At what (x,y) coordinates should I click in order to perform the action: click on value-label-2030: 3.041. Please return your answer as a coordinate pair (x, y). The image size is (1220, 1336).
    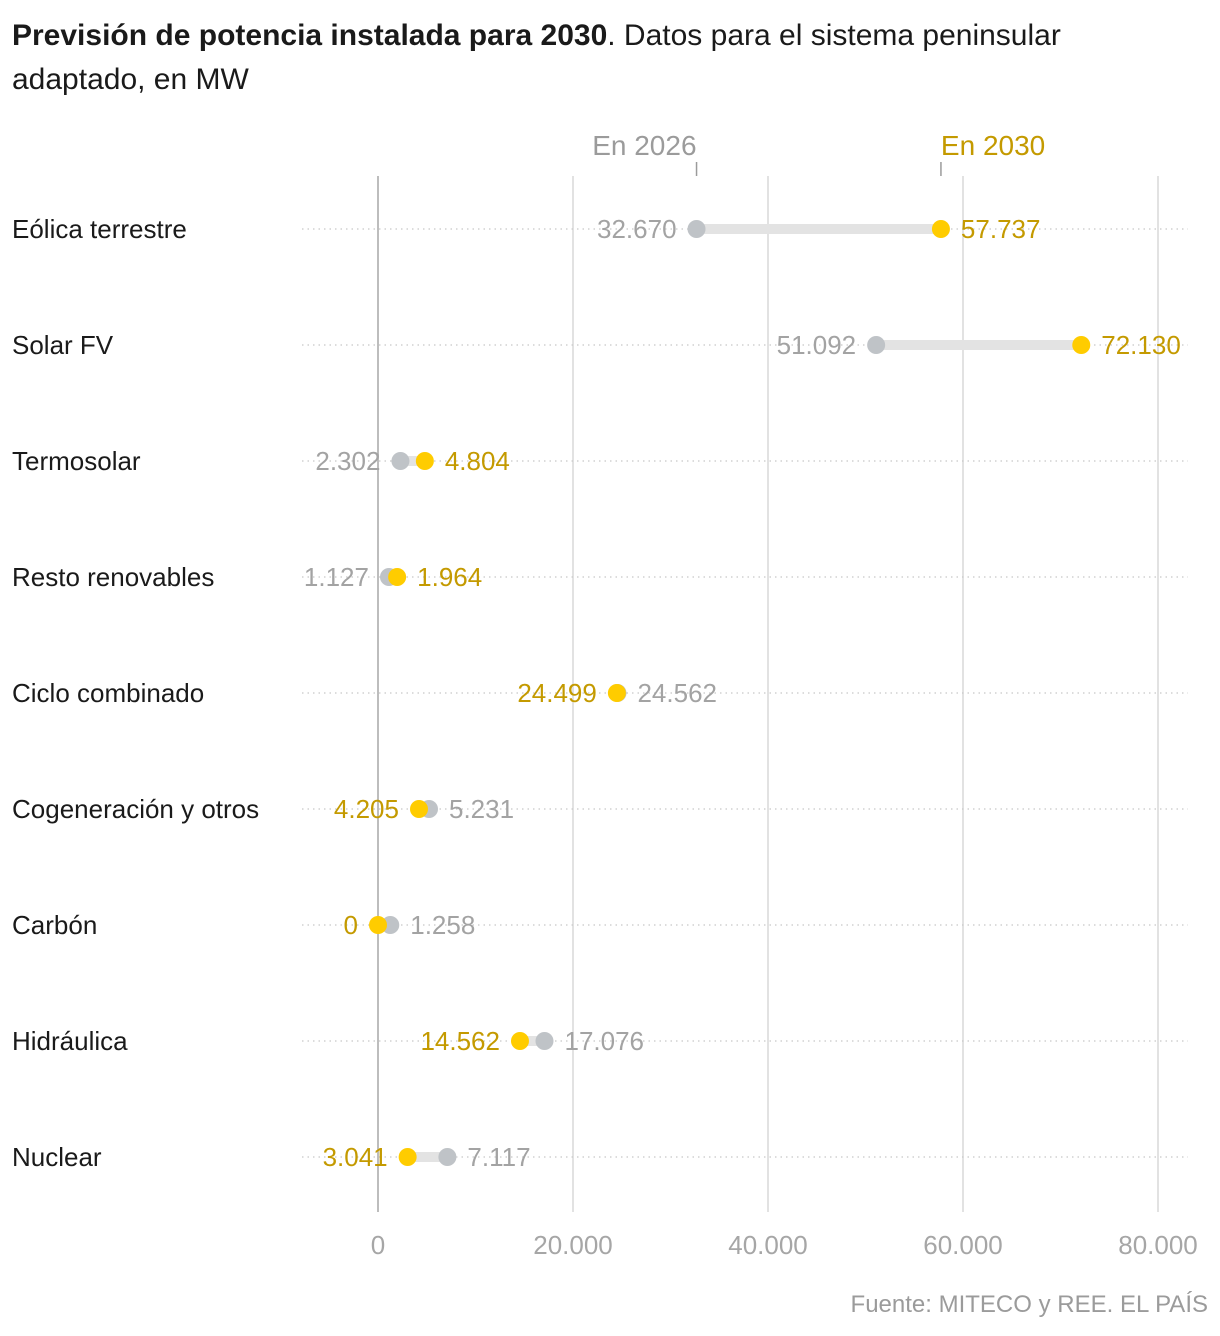
    Looking at the image, I should click on (355, 1157).